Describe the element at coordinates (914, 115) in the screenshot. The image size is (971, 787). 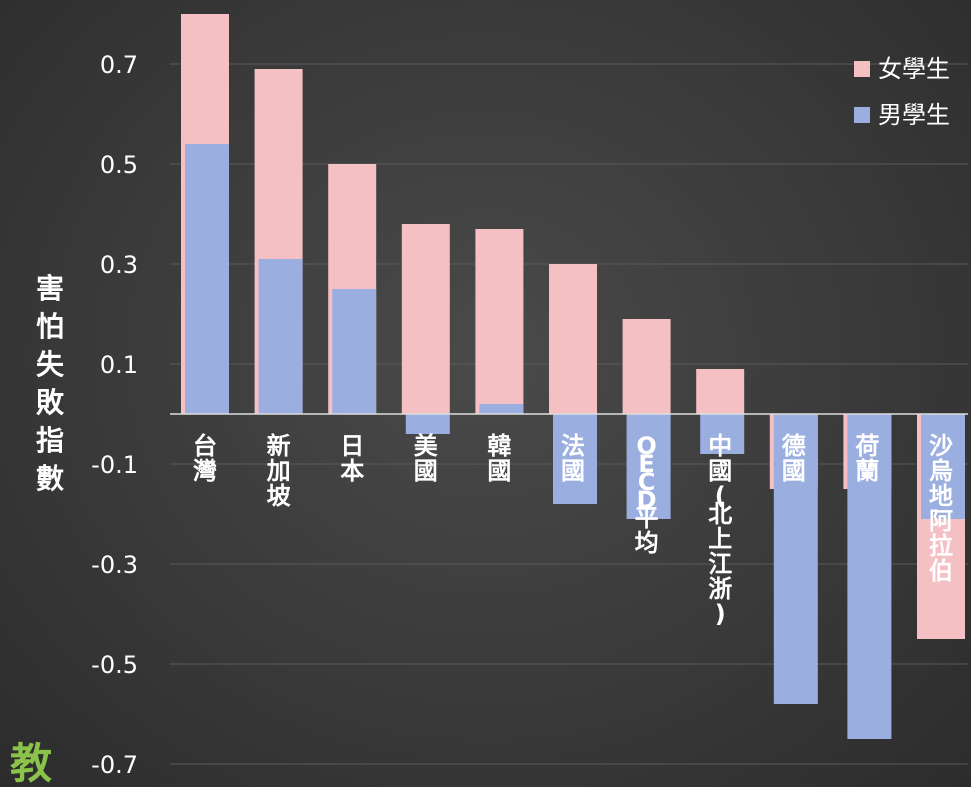
I see `legend-label: 男學生` at that location.